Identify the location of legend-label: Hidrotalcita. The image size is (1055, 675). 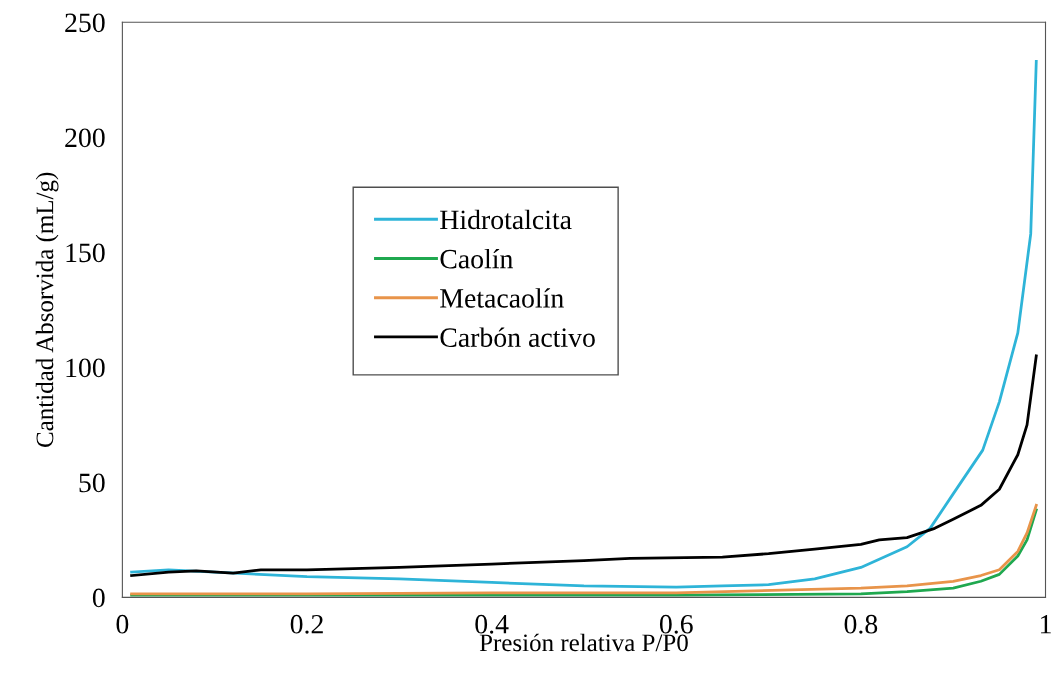
(506, 219).